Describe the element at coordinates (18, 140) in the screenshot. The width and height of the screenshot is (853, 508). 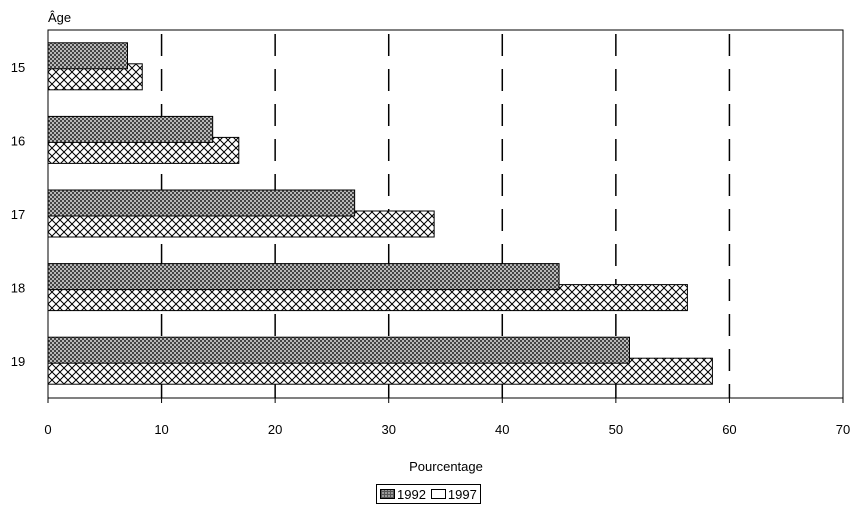
I see `y-tick-label: 16` at that location.